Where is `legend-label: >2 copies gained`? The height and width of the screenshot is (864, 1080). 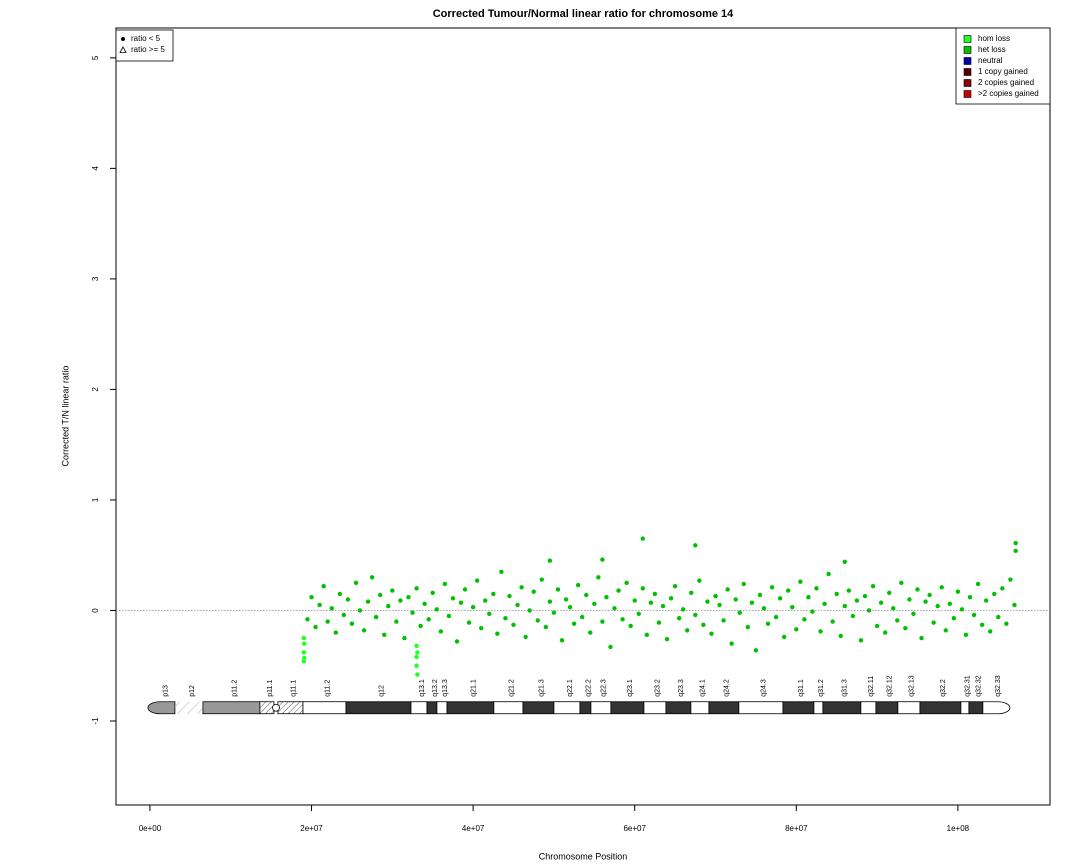
legend-label: >2 copies gained is located at coordinates (1008, 93).